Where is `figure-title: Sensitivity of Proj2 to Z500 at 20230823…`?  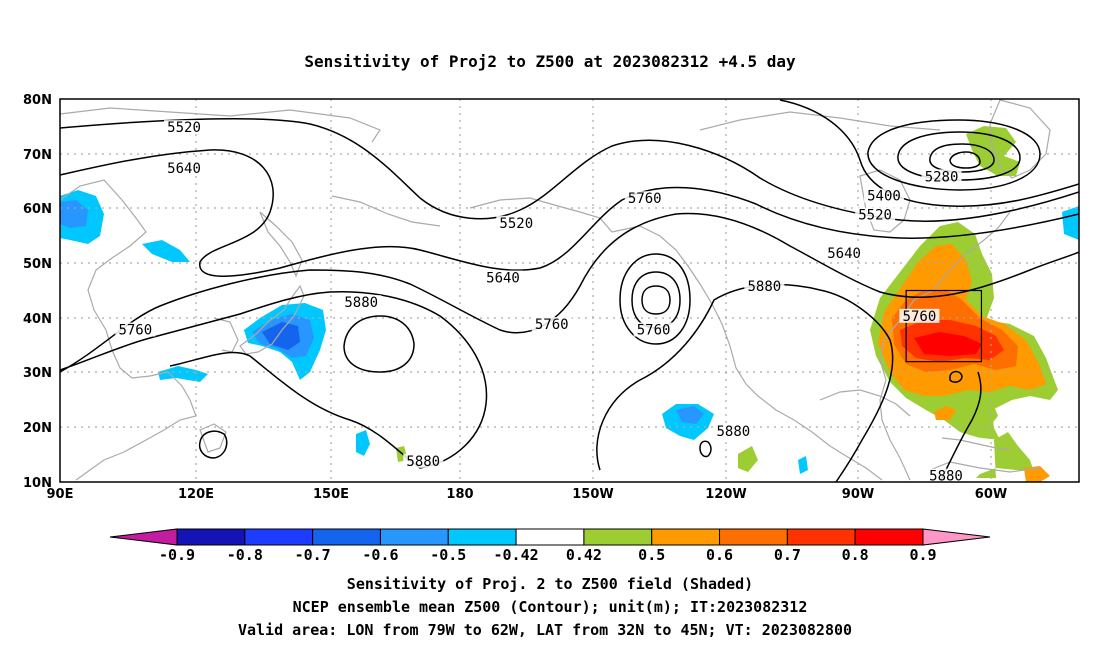 figure-title: Sensitivity of Proj2 to Z500 at 20230823… is located at coordinates (550, 61).